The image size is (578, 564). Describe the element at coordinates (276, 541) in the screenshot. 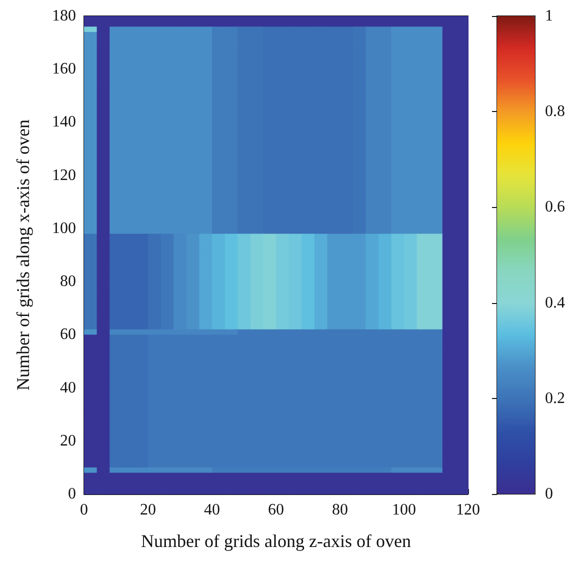

I see `x-axis-title: Number of grids along z-axis of oven` at that location.